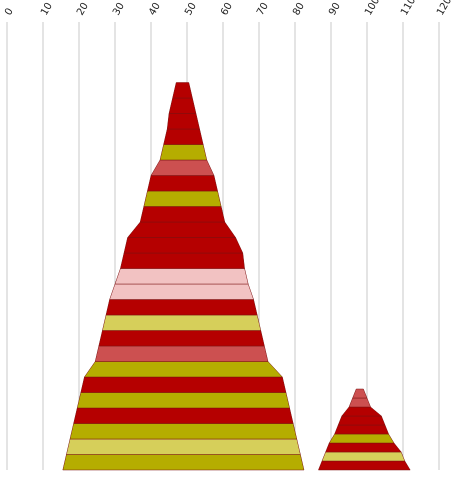  Describe the element at coordinates (299, 9) in the screenshot. I see `x-tick-label: 80` at that location.